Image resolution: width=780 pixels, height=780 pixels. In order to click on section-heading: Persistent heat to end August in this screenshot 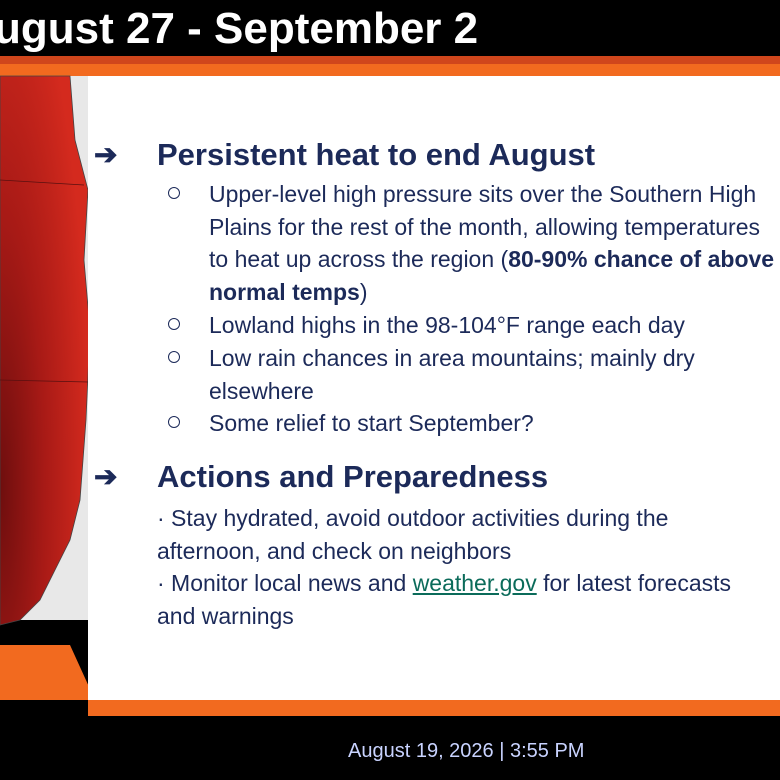, I will do `click(376, 154)`.